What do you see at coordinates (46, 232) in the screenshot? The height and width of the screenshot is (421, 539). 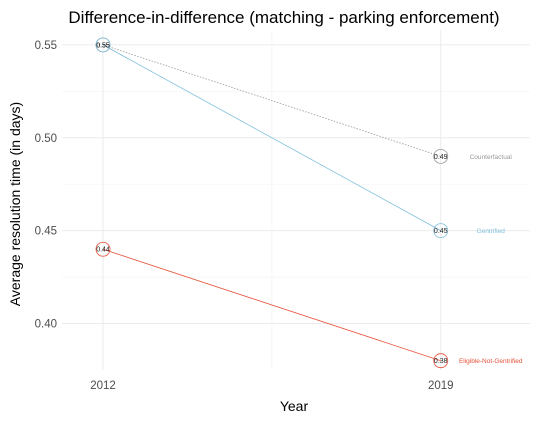 I see `y-tick-label: 0.45` at bounding box center [46, 232].